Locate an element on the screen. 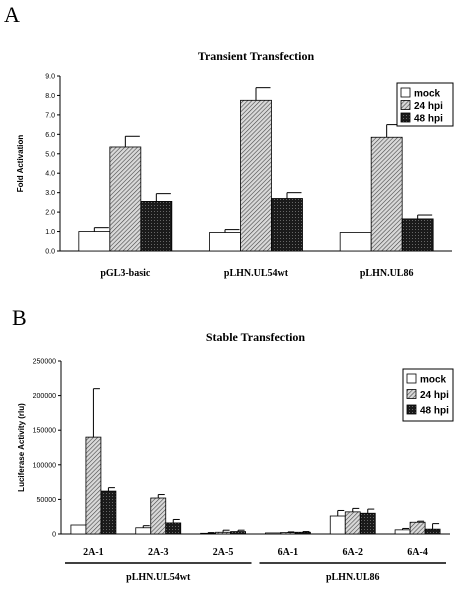 This screenshot has height=594, width=474. category-label: 6A-1 is located at coordinates (288, 552).